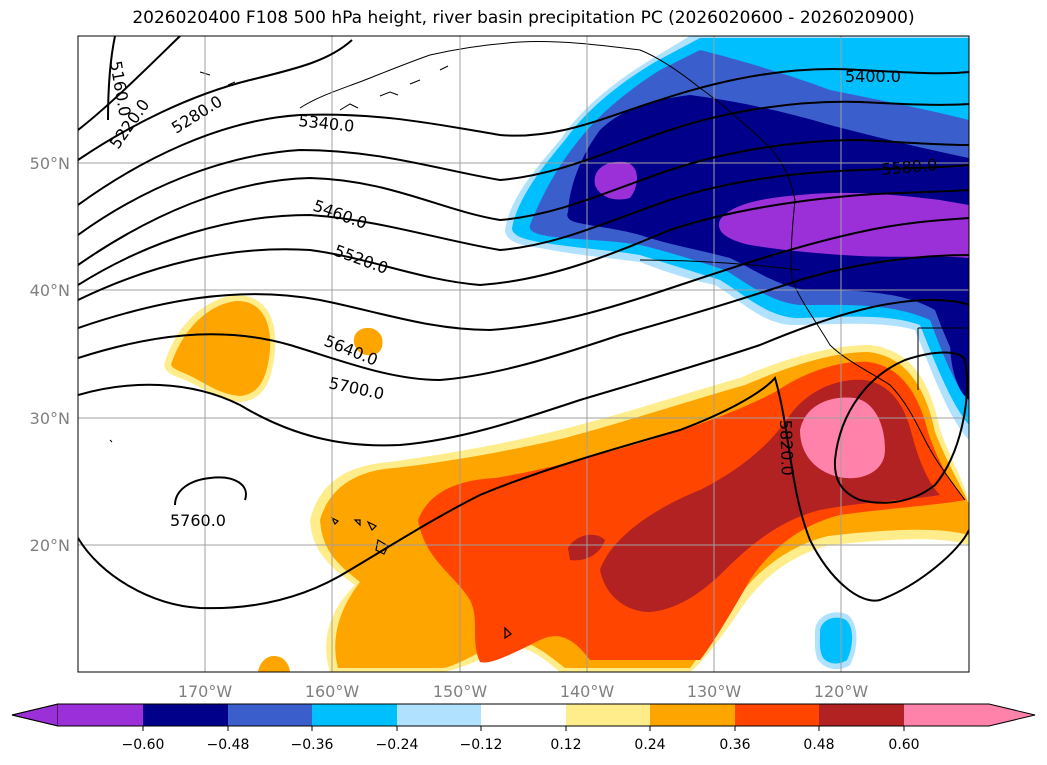  I want to click on colorbar-extend-right, so click(969, 715).